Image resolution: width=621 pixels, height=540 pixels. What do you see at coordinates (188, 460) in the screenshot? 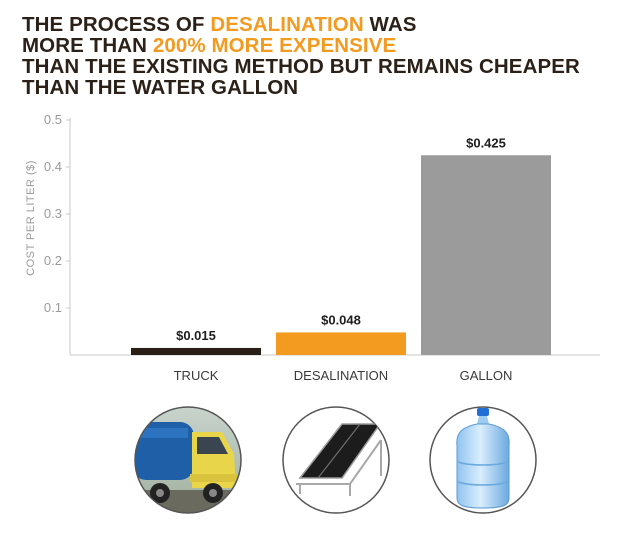
I see `water-truck-photo` at bounding box center [188, 460].